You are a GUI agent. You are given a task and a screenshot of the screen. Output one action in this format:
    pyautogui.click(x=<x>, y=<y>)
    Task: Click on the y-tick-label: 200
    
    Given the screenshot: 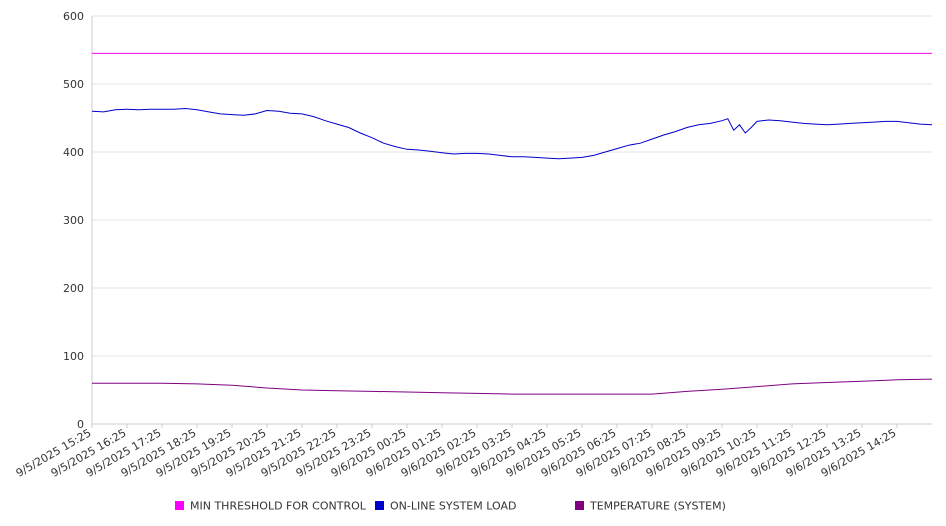 What is the action you would take?
    pyautogui.click(x=73, y=288)
    